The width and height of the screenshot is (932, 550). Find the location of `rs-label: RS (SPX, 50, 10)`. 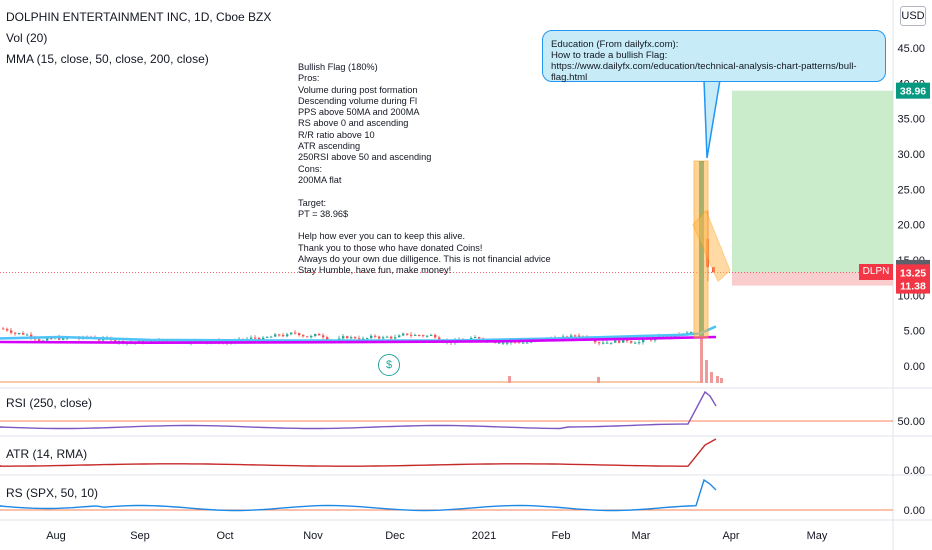

rs-label: RS (SPX, 50, 10) is located at coordinates (52, 493).